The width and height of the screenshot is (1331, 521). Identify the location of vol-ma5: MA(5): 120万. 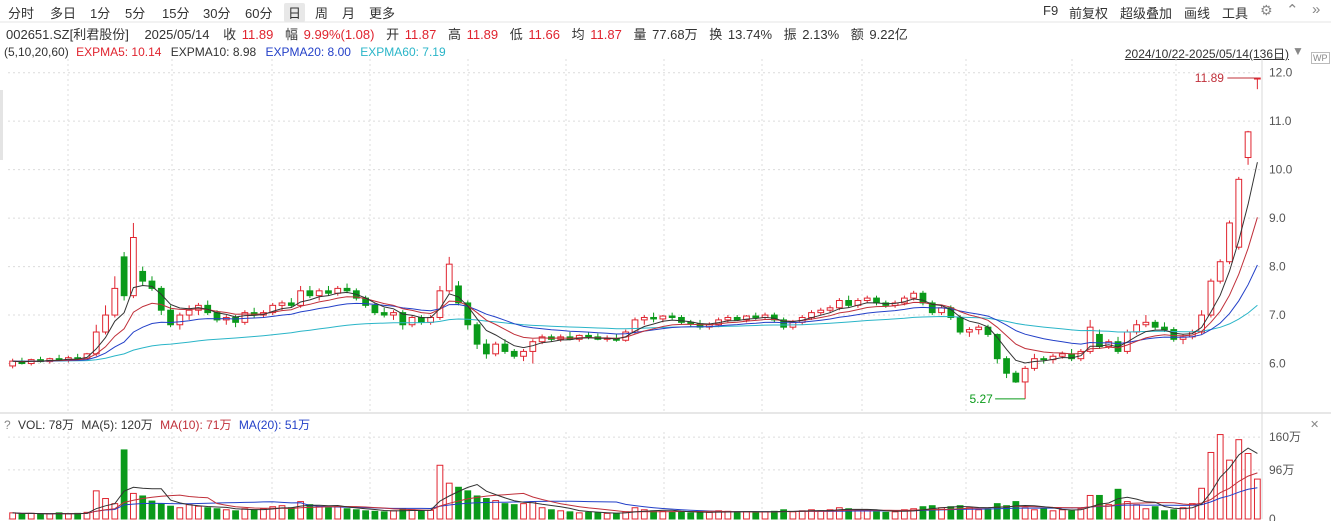
(117, 425).